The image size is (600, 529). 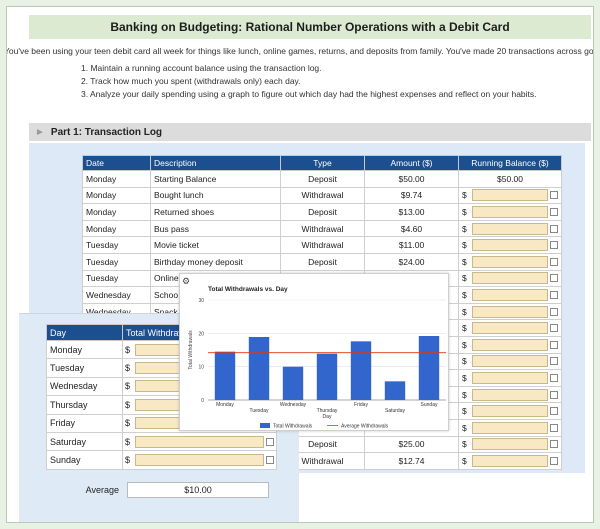 I want to click on x-tick-label: Sunday, so click(x=429, y=405).